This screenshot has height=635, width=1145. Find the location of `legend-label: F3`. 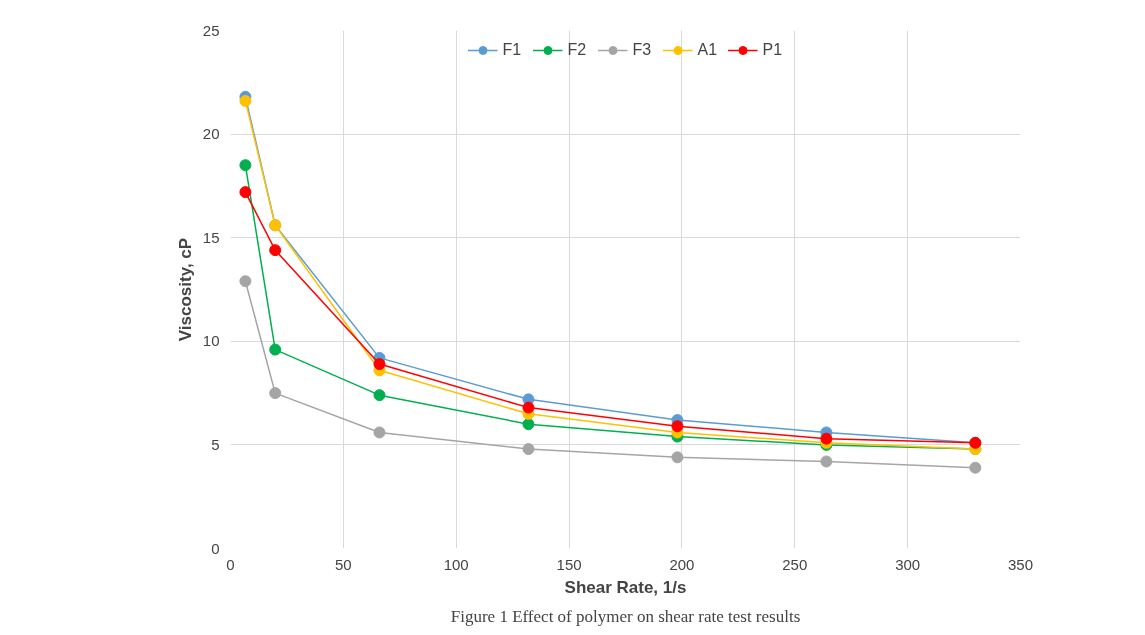

legend-label: F3 is located at coordinates (642, 50).